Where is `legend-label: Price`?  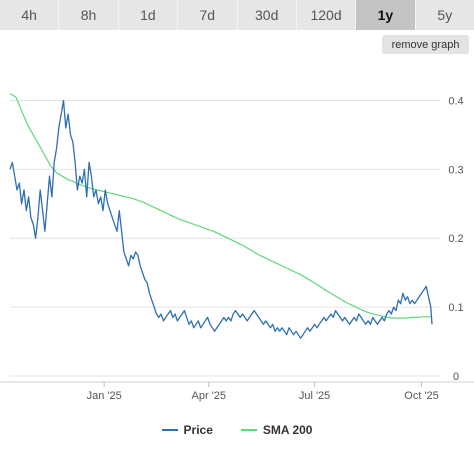 legend-label: Price is located at coordinates (198, 430).